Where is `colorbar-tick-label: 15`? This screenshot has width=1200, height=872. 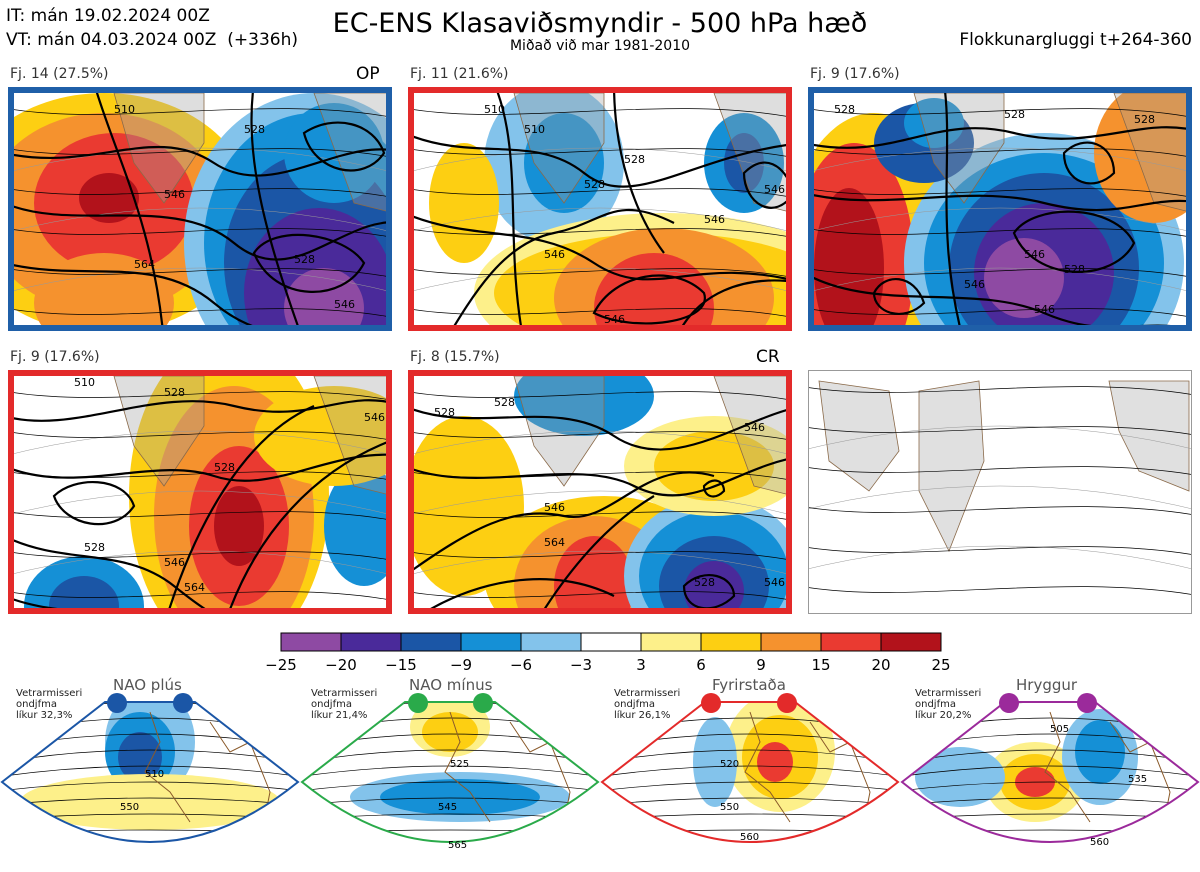 colorbar-tick-label: 15 is located at coordinates (821, 665).